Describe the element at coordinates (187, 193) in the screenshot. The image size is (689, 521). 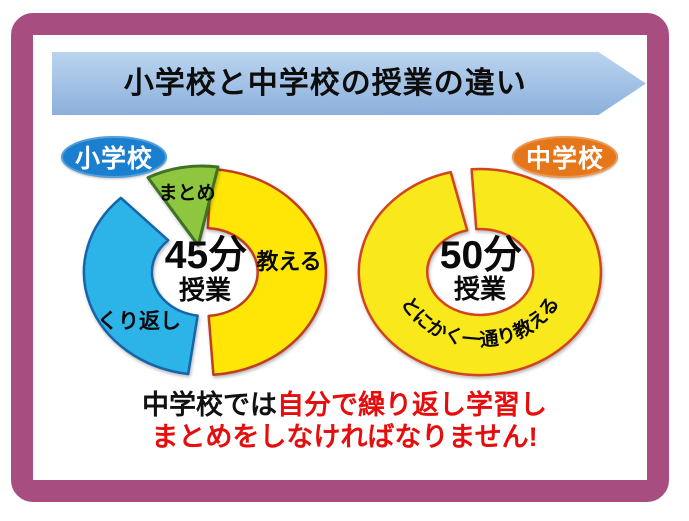
I see `segment-label-summary: まとめ` at that location.